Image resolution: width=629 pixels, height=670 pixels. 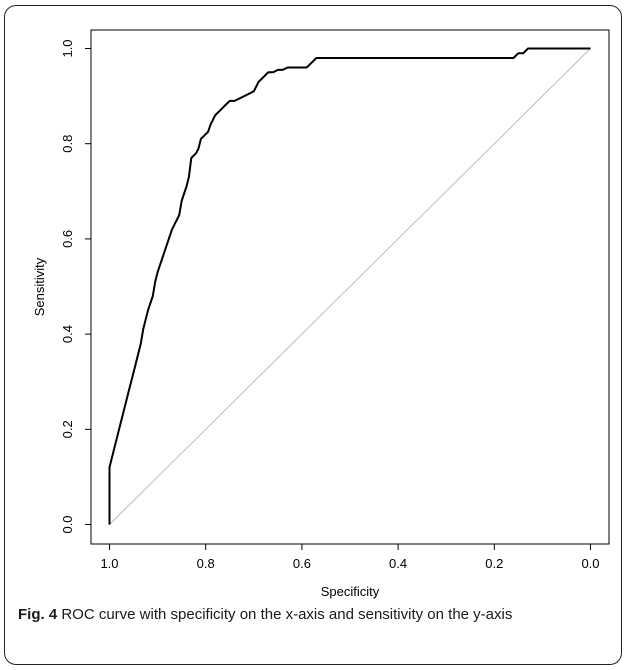 I want to click on figure-label: Fig. 4, so click(x=38, y=614).